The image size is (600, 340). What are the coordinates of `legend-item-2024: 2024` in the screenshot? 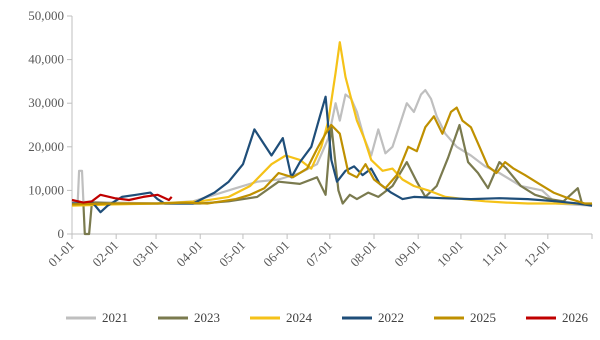 It's located at (281, 317).